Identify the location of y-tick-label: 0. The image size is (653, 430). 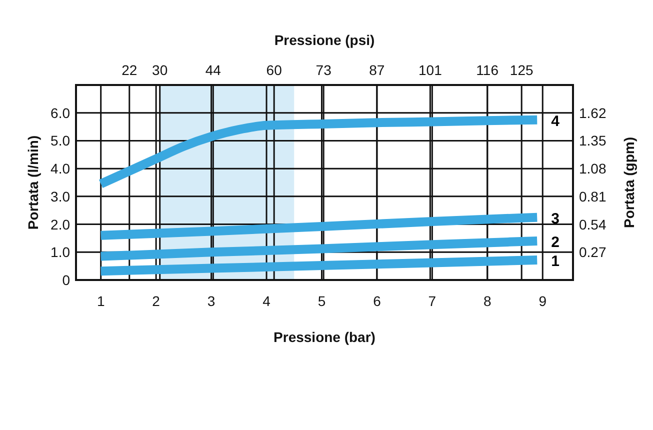
(66, 280).